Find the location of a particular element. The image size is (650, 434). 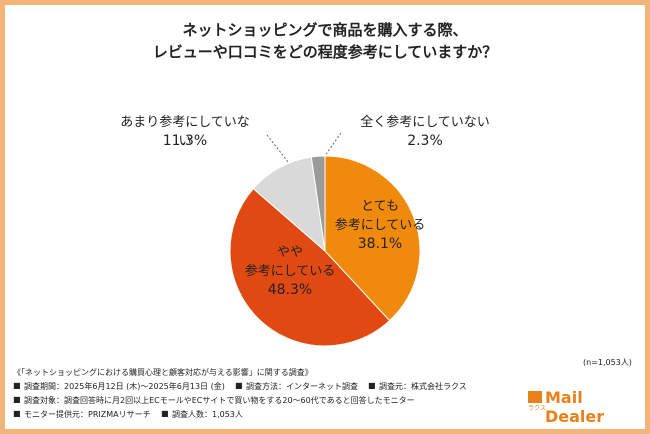

value-label: 48.3% is located at coordinates (290, 290).